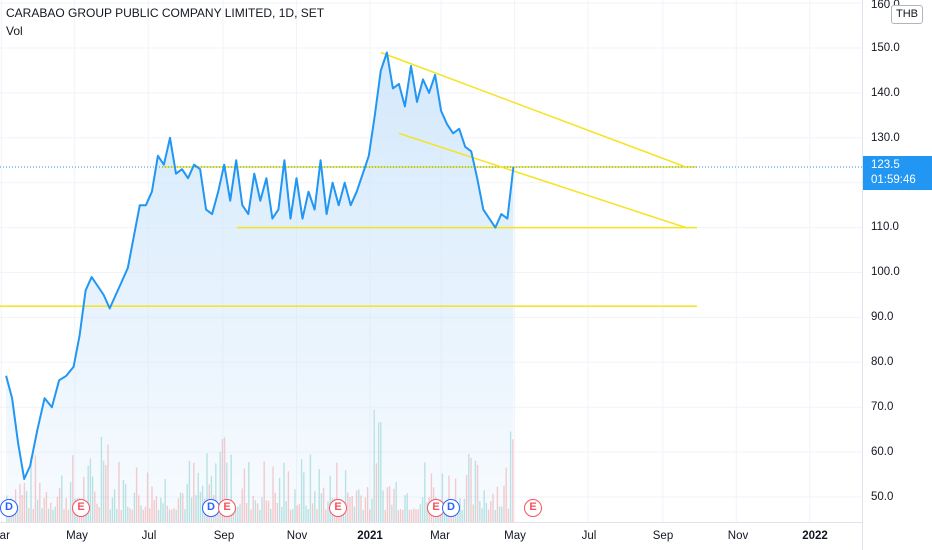  I want to click on price-tick-label: 130.0, so click(885, 138).